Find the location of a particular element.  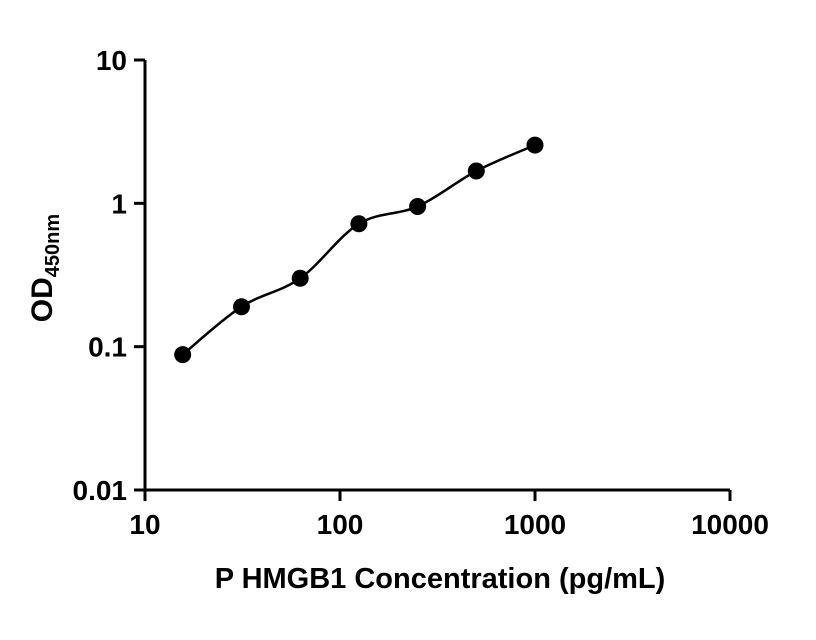

y-axis-title: OD450nm is located at coordinates (45, 268).